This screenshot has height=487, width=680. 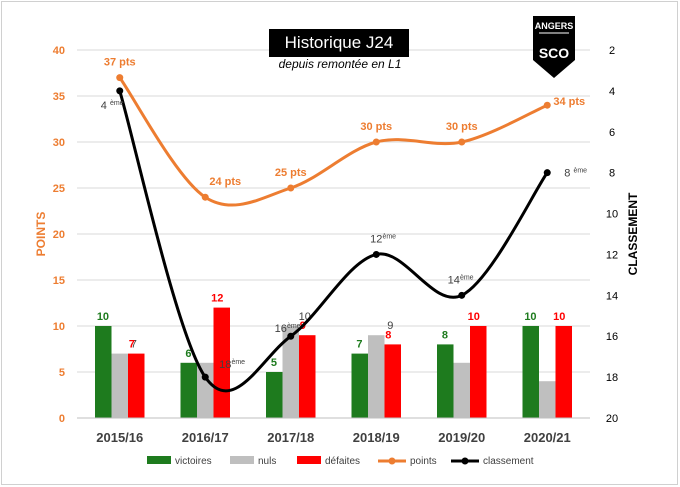 What do you see at coordinates (376, 437) in the screenshot?
I see `x-tick-label: 2018/19` at bounding box center [376, 437].